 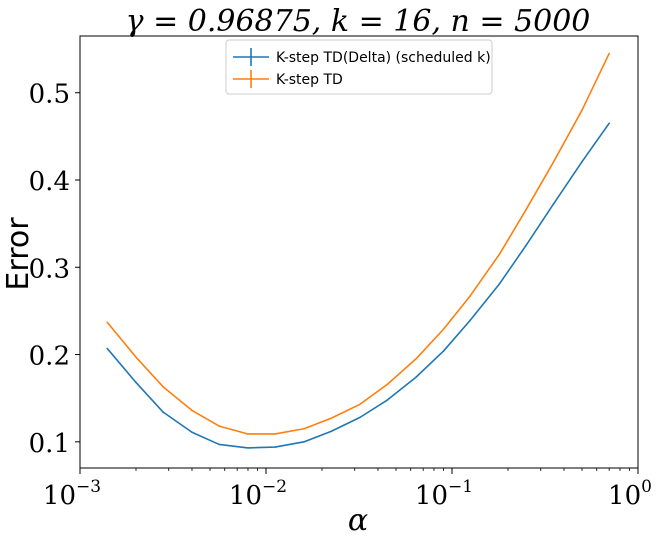 I want to click on x-tick-label: 10⁰, so click(x=630, y=494).